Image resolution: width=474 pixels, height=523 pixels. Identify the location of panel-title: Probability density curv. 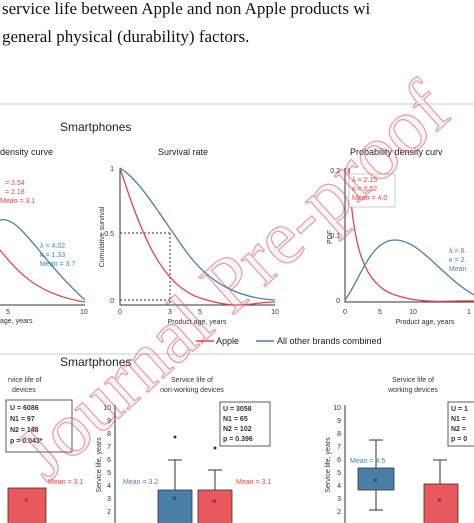
(396, 152).